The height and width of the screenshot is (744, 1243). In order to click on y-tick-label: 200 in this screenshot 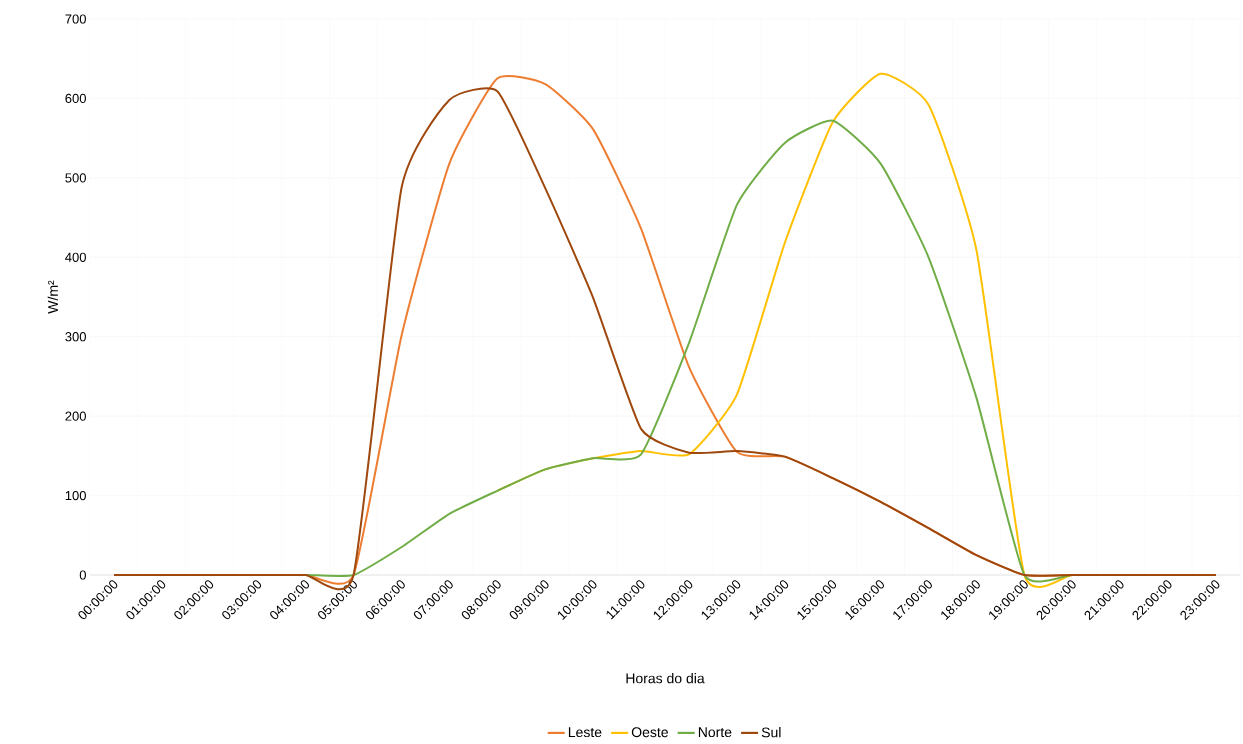, I will do `click(75, 416)`.